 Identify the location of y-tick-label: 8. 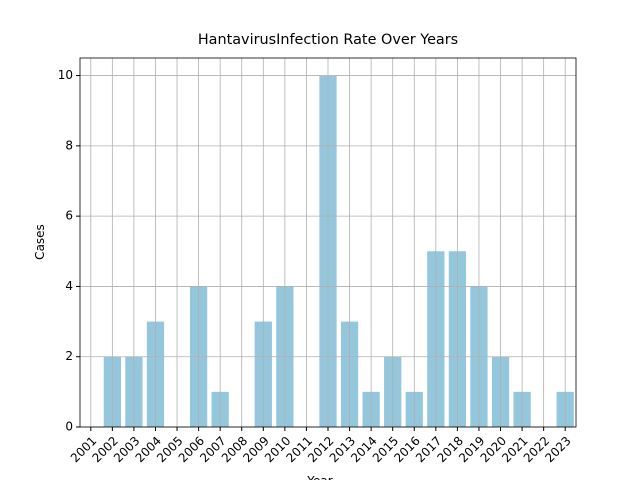
(69, 145).